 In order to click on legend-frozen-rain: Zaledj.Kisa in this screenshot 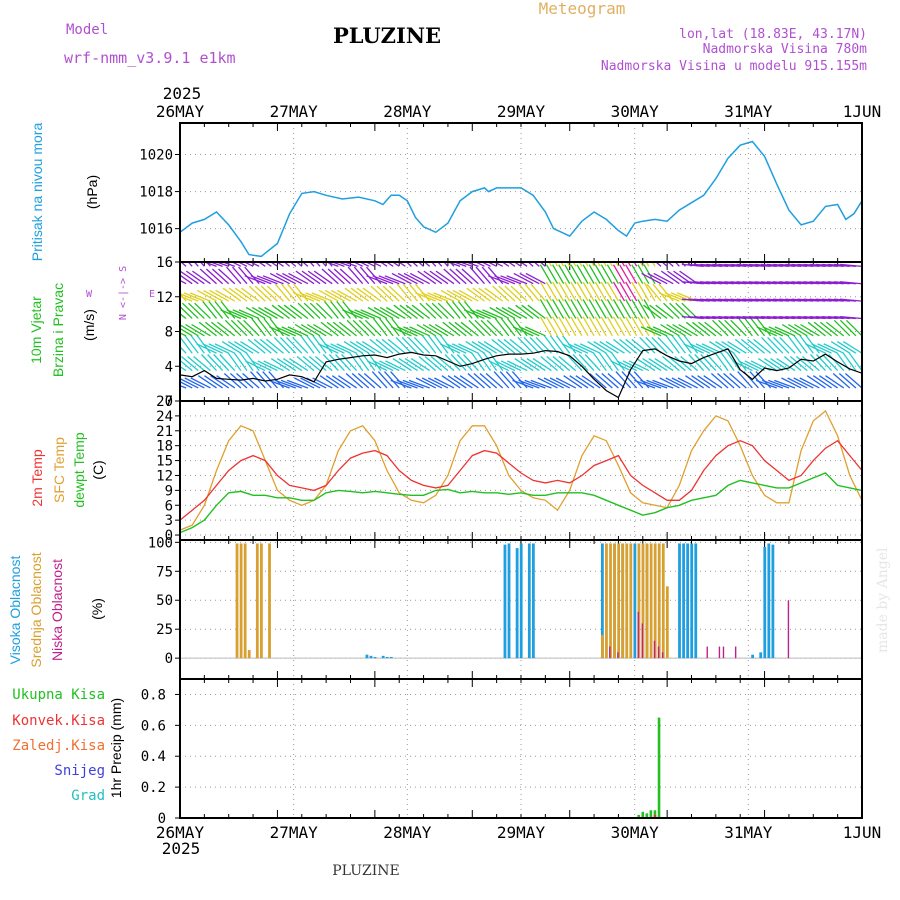, I will do `click(58, 746)`.